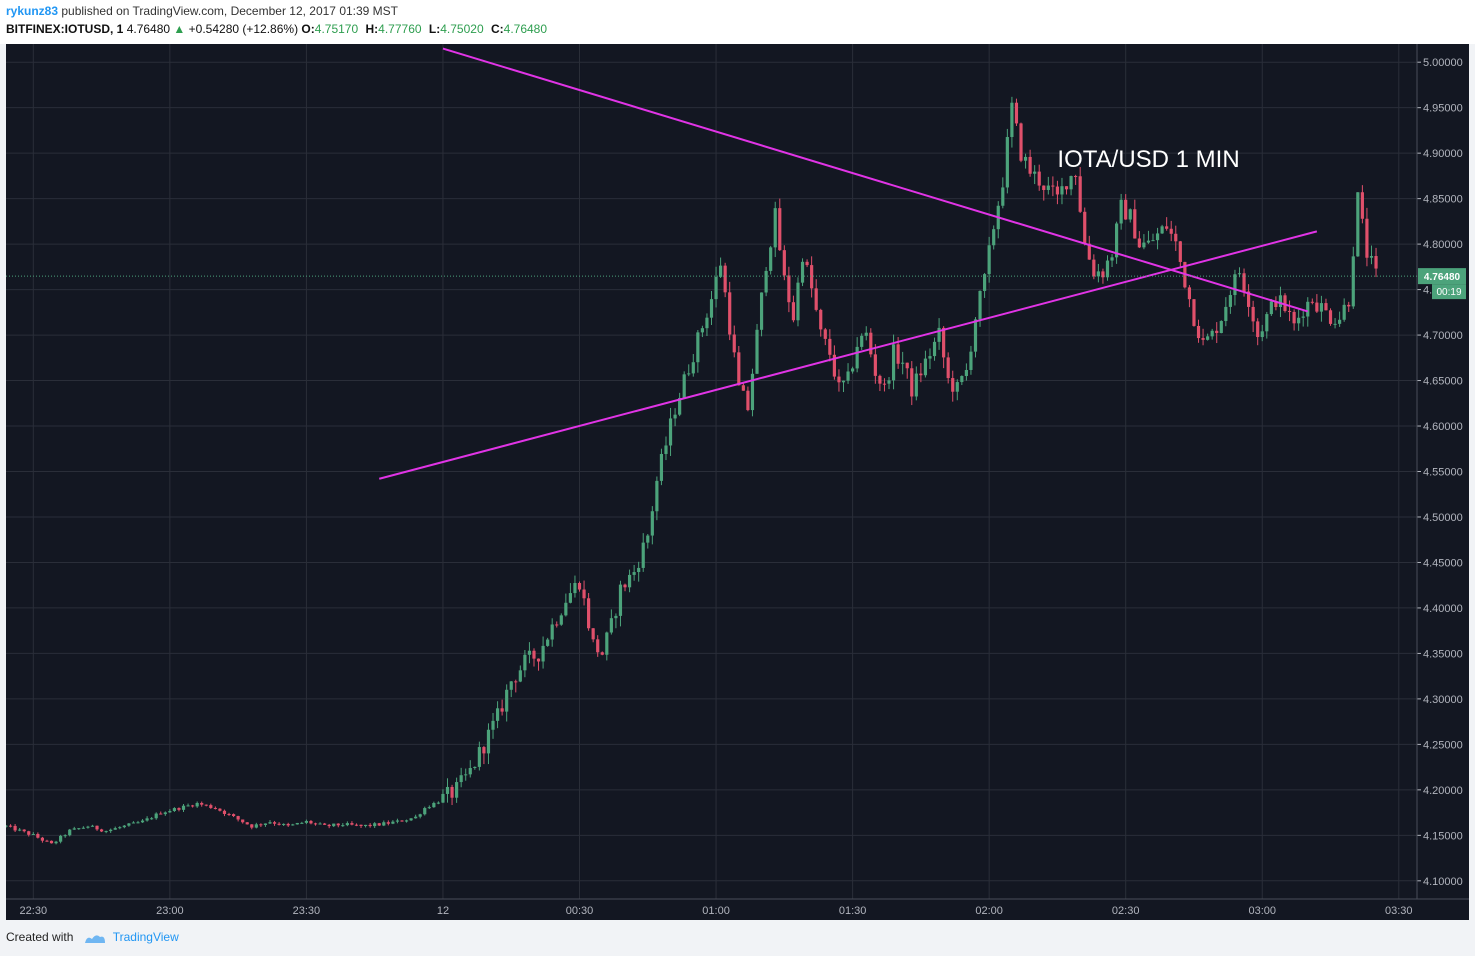 The width and height of the screenshot is (1475, 956). Describe the element at coordinates (372, 29) in the screenshot. I see `high-label: H:` at that location.